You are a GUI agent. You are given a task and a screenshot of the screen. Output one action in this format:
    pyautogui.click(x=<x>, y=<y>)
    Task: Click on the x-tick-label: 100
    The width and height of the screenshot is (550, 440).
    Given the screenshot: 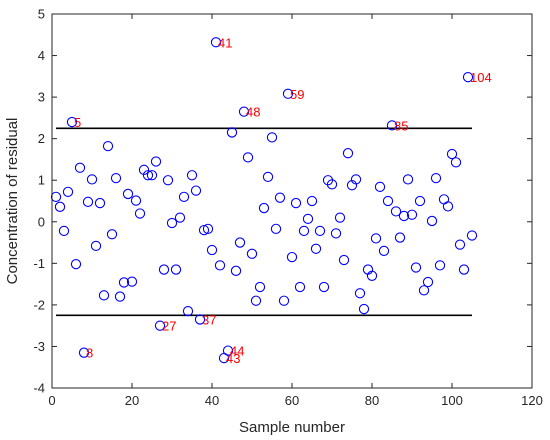 What is the action you would take?
    pyautogui.click(x=452, y=400)
    